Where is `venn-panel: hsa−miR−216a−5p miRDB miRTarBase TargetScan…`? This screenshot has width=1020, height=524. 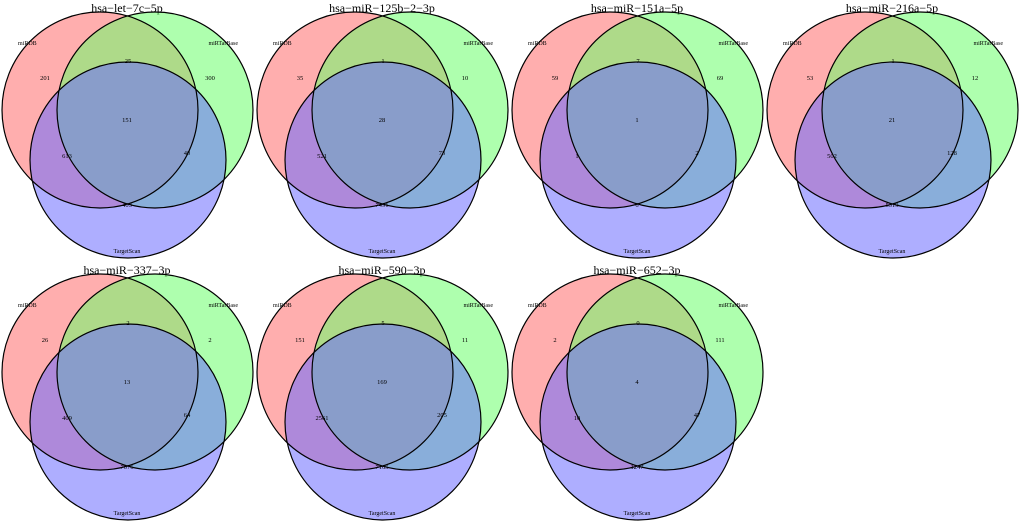 venn-panel: hsa−miR−216a−5p miRDB miRTarBase TargetScan… is located at coordinates (892, 131).